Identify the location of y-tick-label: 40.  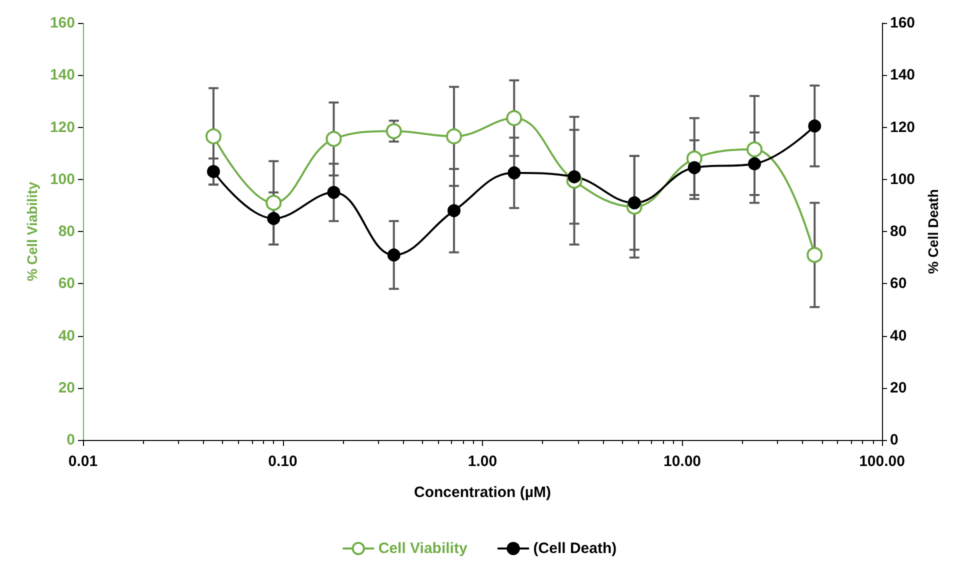
(66, 335).